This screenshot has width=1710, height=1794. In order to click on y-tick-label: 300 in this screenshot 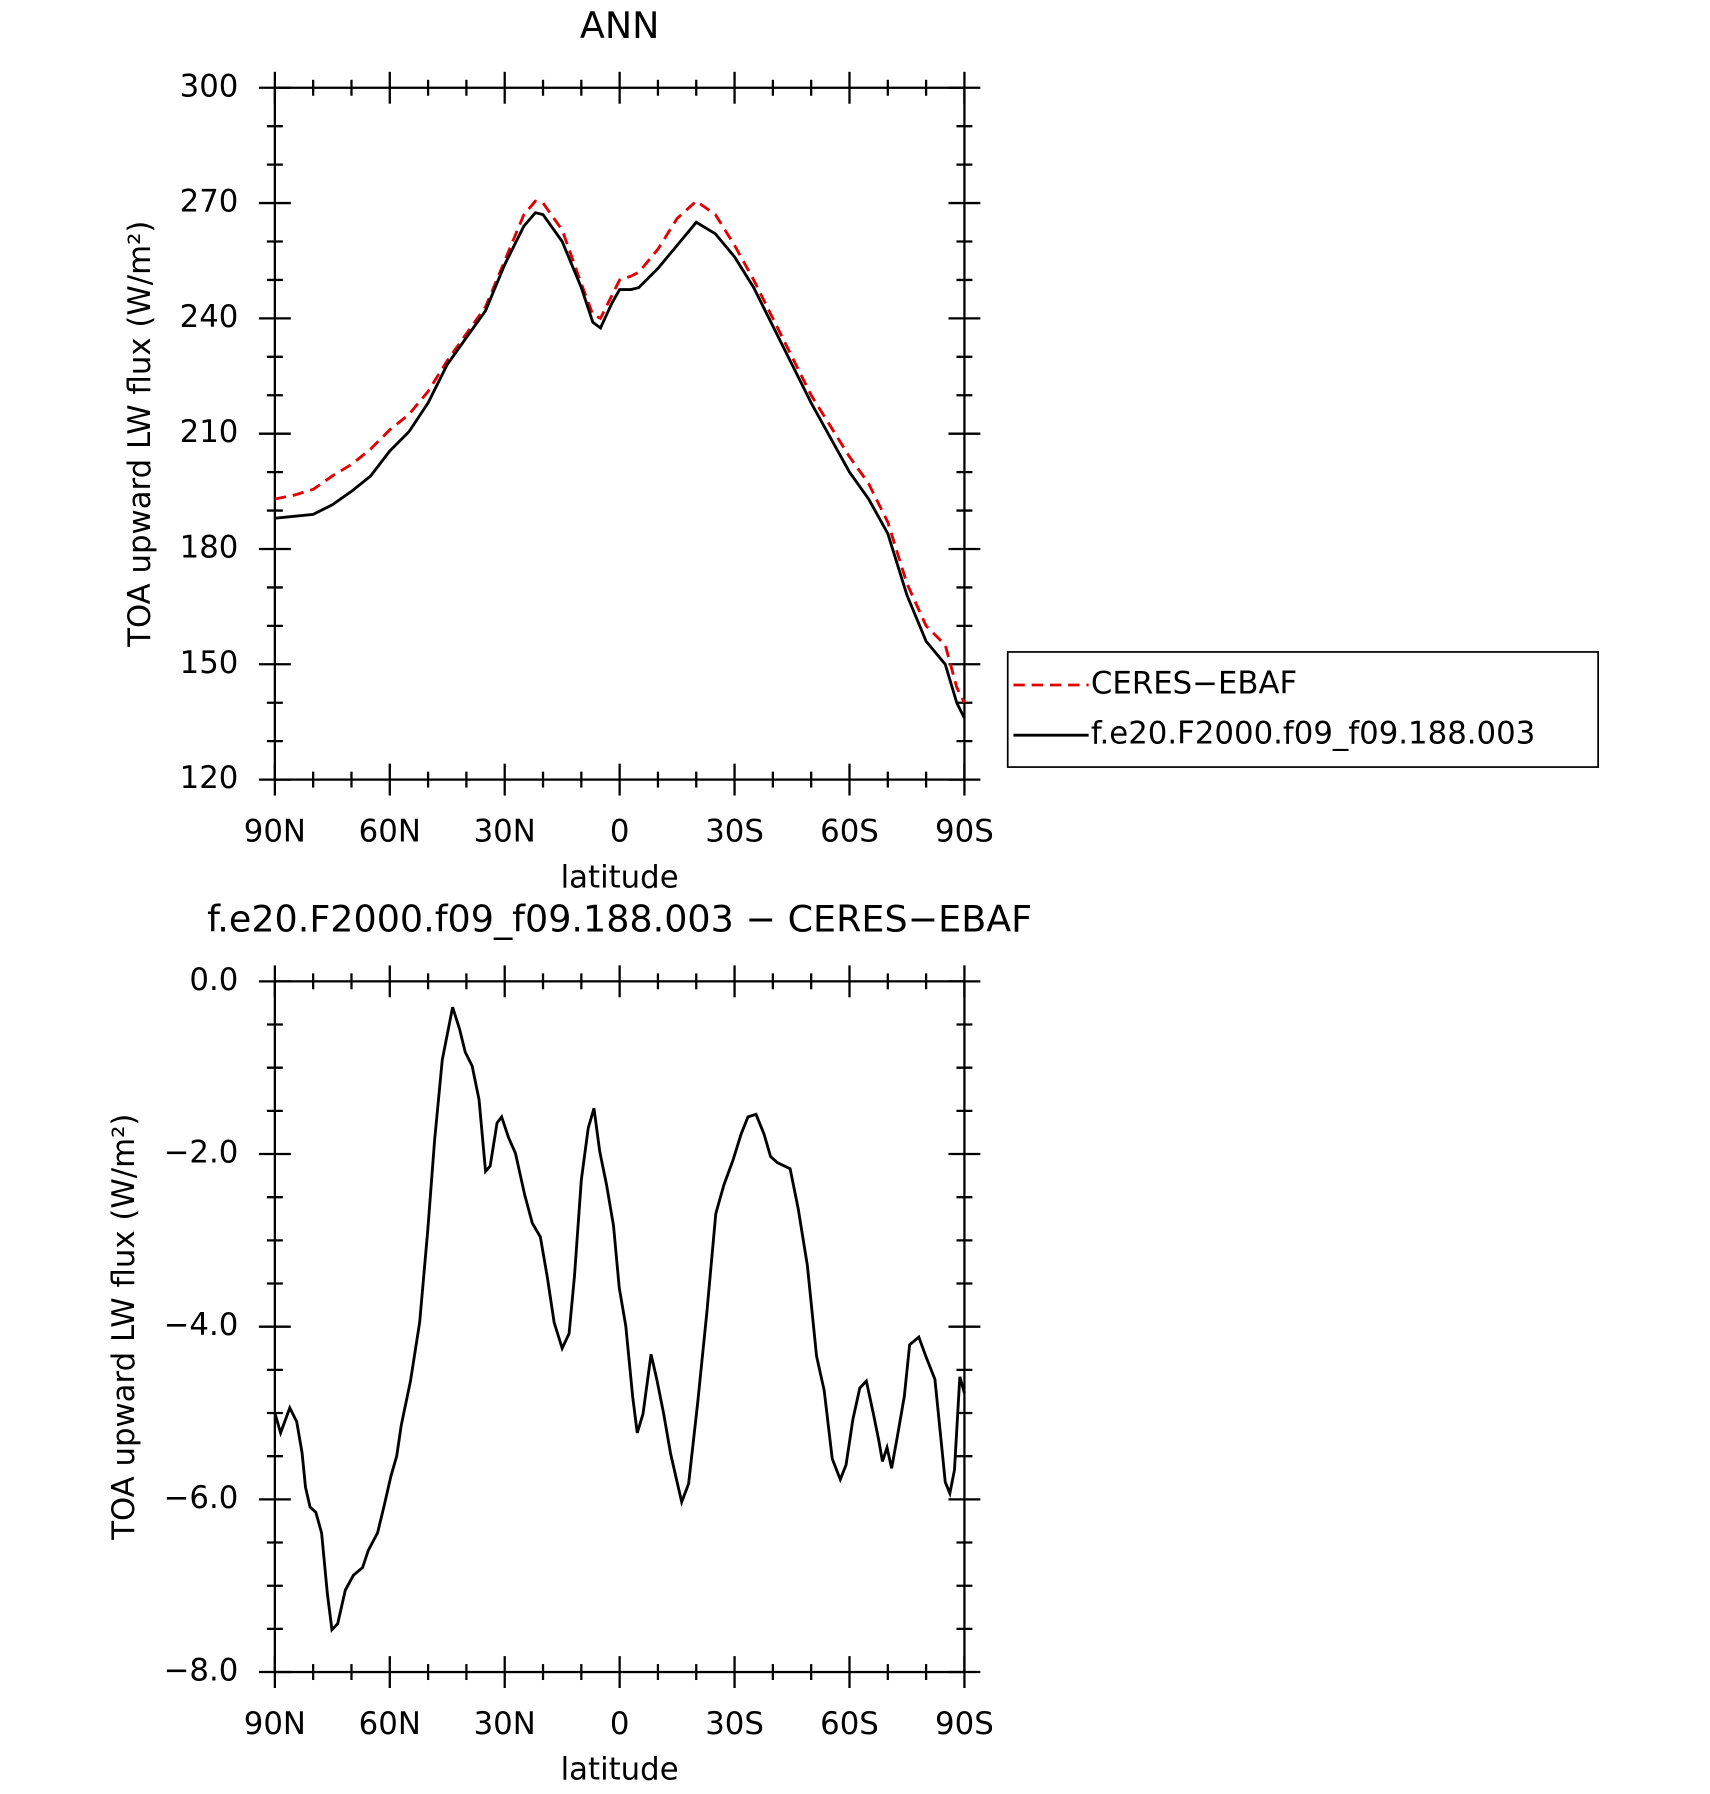, I will do `click(209, 86)`.